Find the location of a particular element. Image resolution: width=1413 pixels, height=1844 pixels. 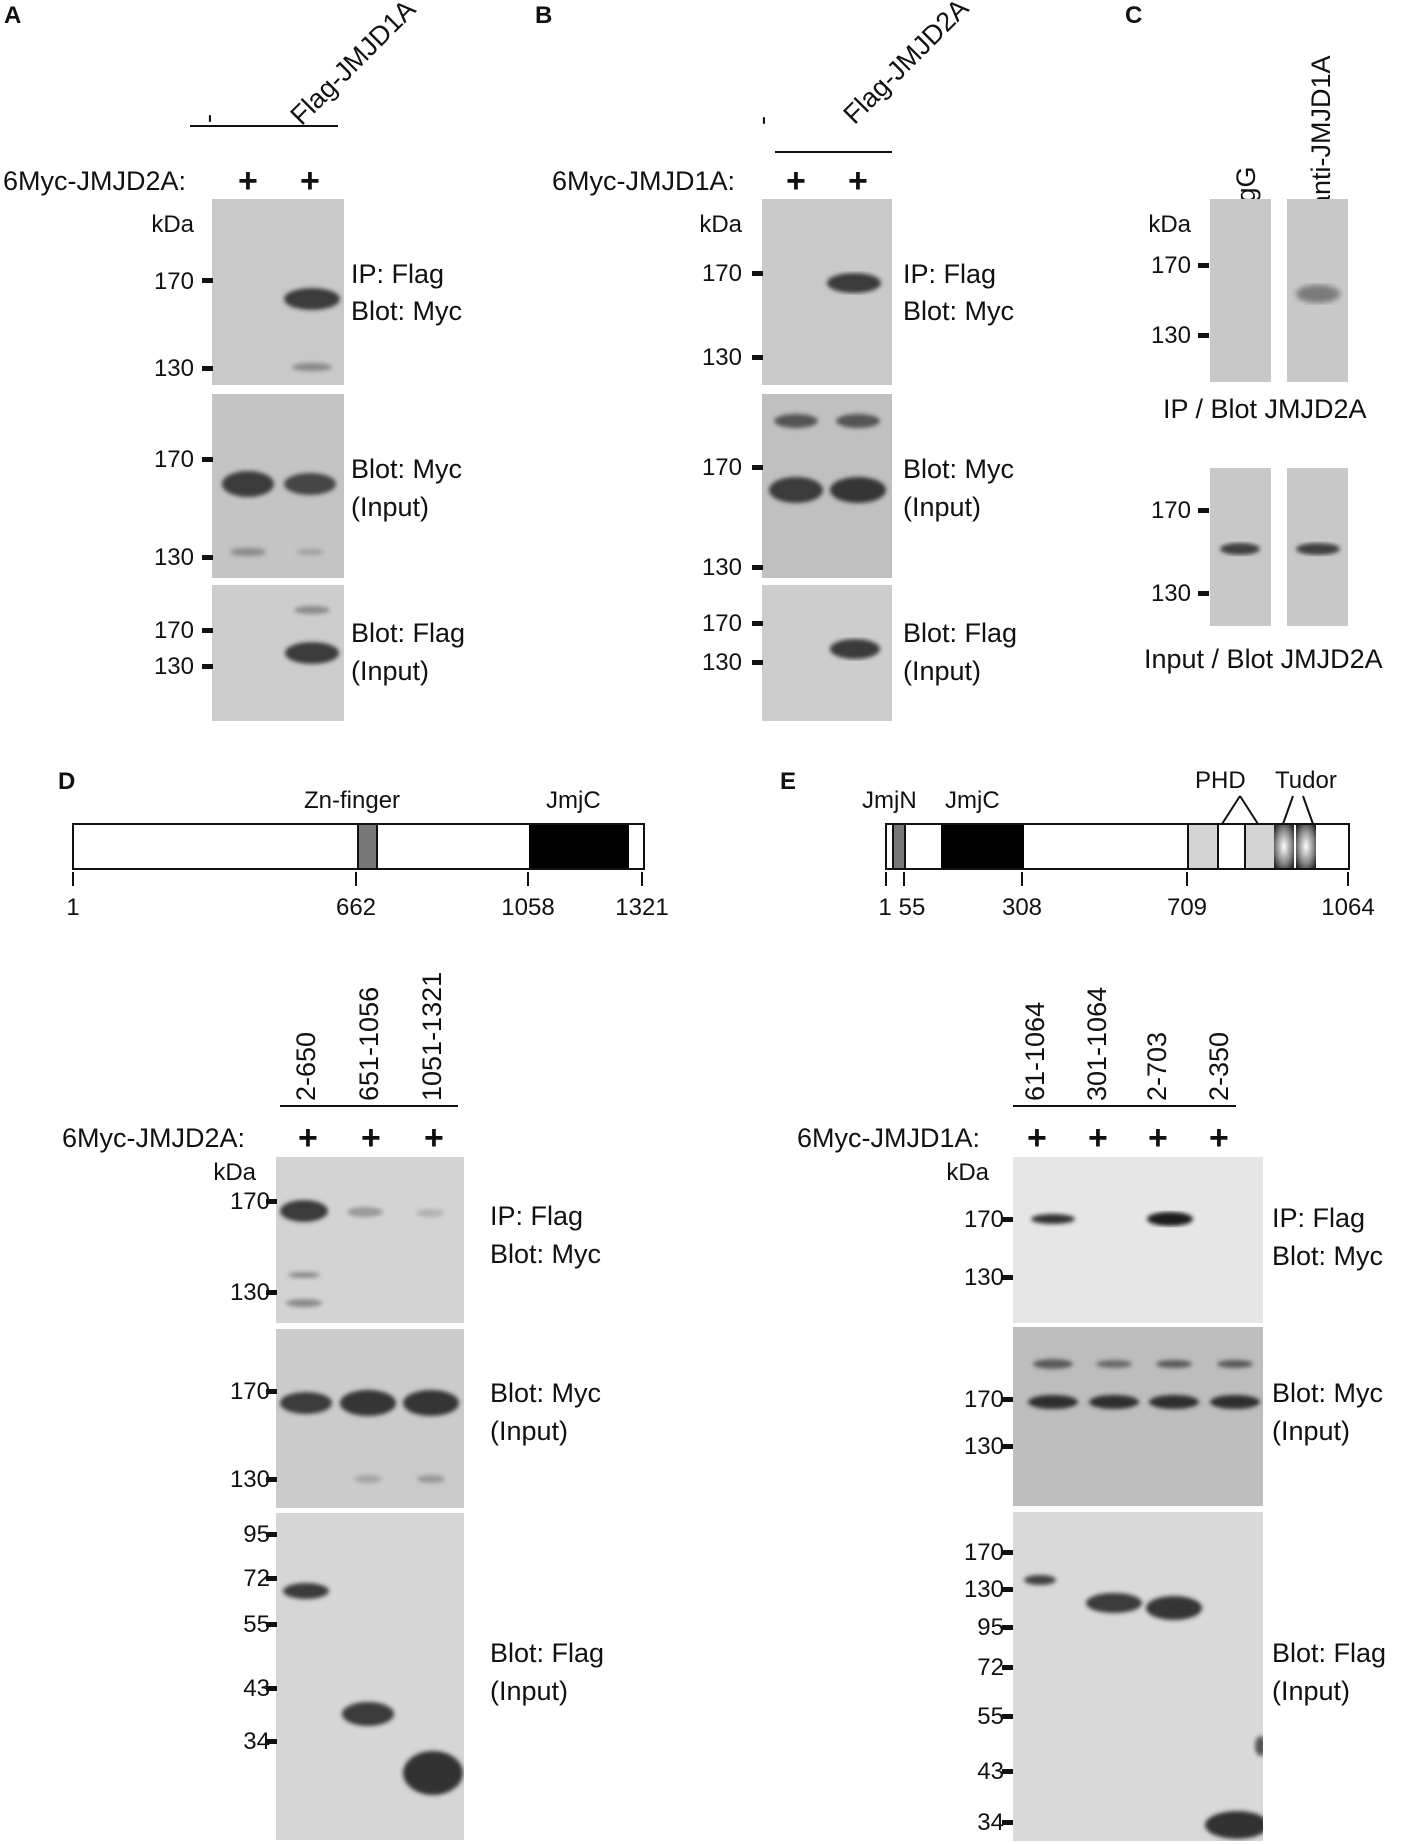

blot-d-myc is located at coordinates (370, 1418).